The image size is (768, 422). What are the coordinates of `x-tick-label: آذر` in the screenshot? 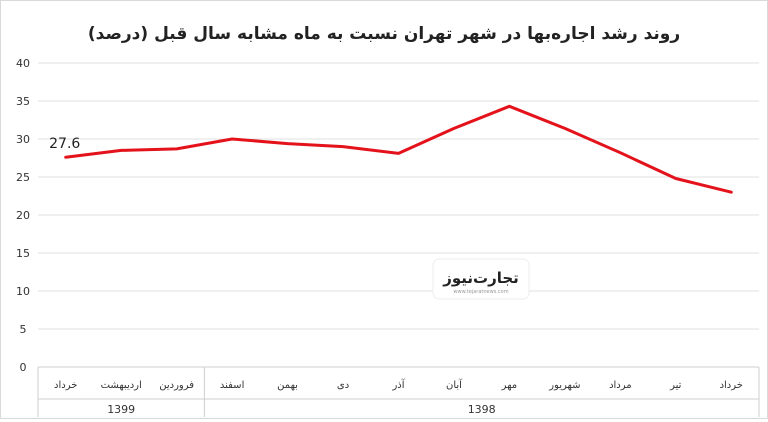 It's located at (398, 384).